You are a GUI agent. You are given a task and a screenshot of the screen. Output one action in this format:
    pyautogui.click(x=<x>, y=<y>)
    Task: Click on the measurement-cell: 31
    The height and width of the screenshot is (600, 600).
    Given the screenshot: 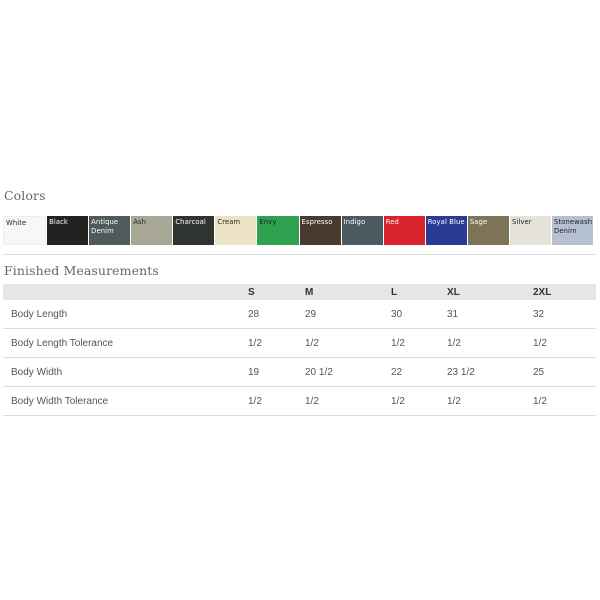 What is the action you would take?
    pyautogui.click(x=490, y=314)
    